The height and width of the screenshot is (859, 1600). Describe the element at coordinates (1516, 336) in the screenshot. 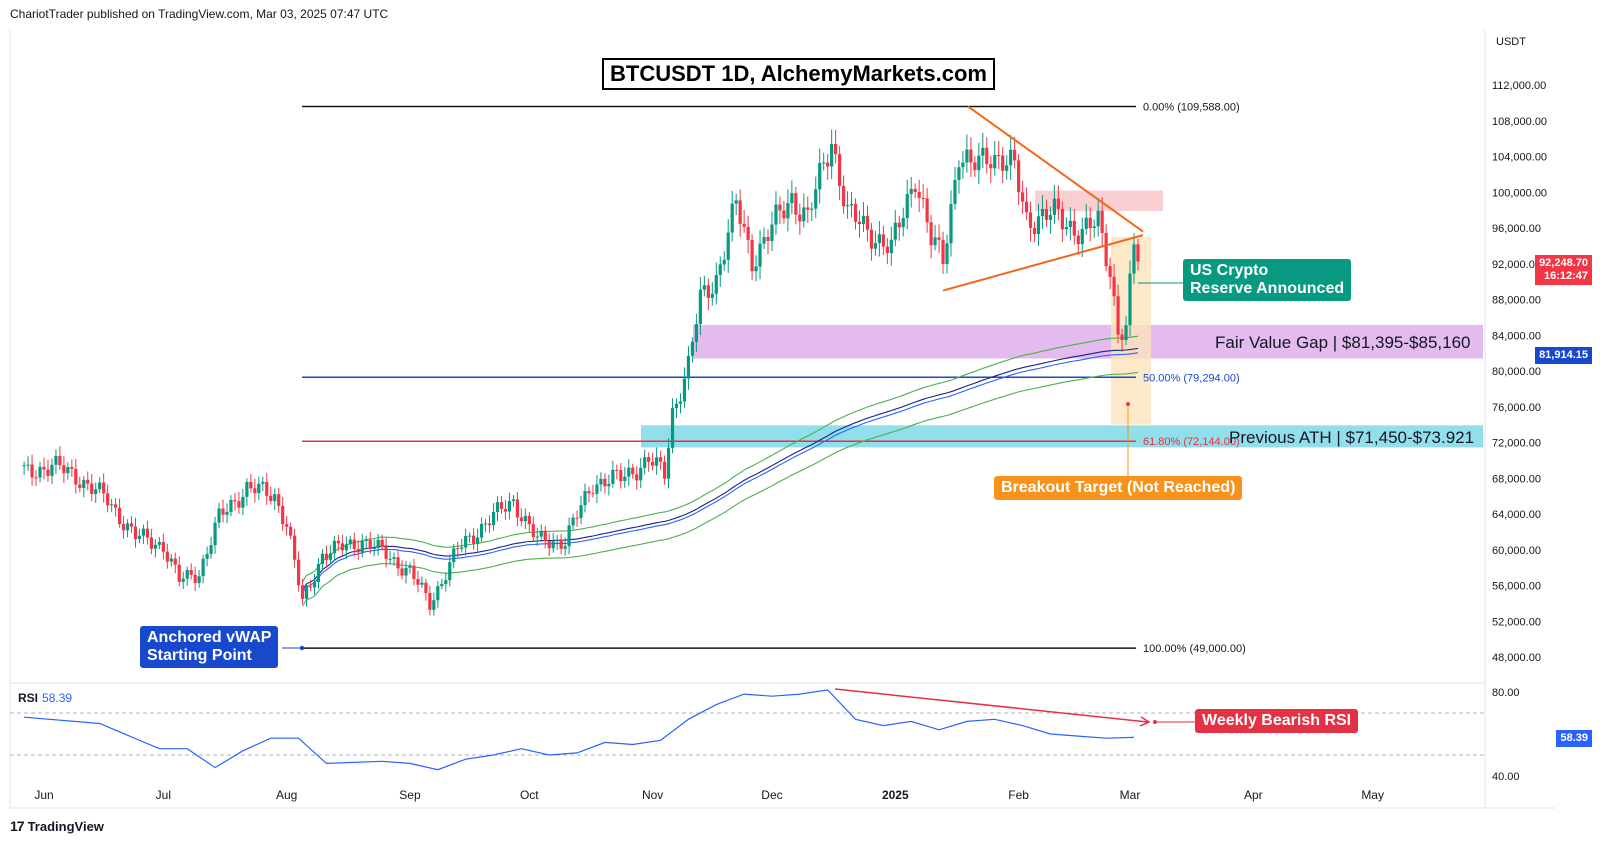

I see `price-tick-label: 84,000.00` at that location.